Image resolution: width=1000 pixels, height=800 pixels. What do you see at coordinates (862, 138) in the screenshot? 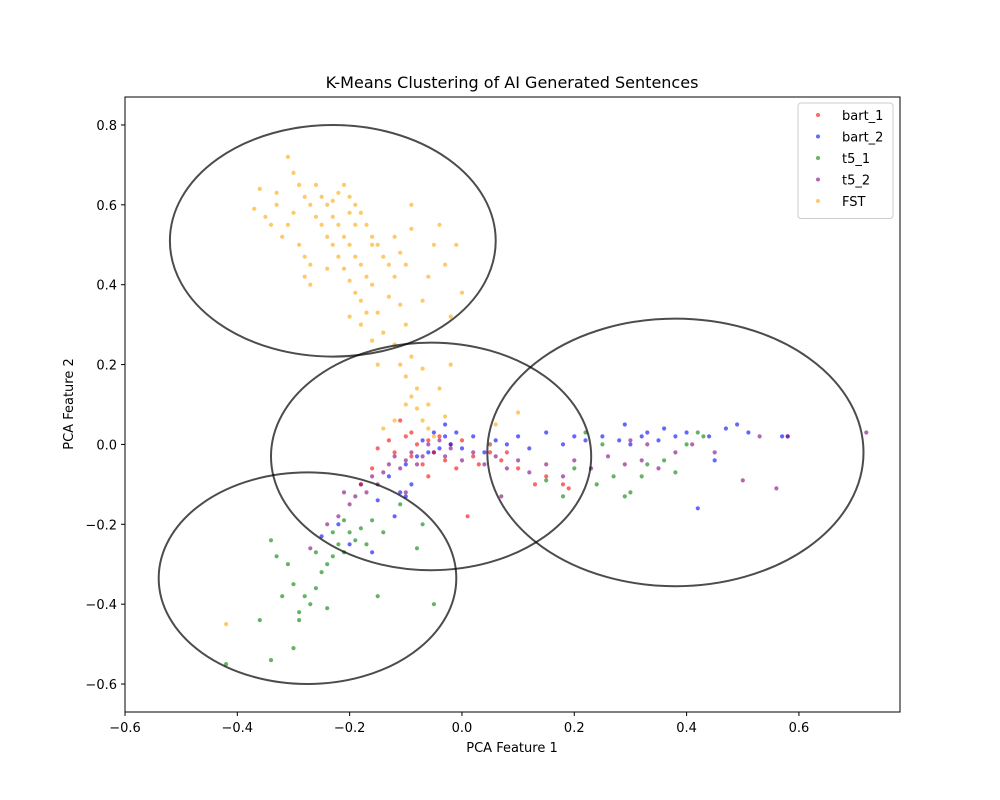
I see `legend-label-bart_2: bart_2` at bounding box center [862, 138].